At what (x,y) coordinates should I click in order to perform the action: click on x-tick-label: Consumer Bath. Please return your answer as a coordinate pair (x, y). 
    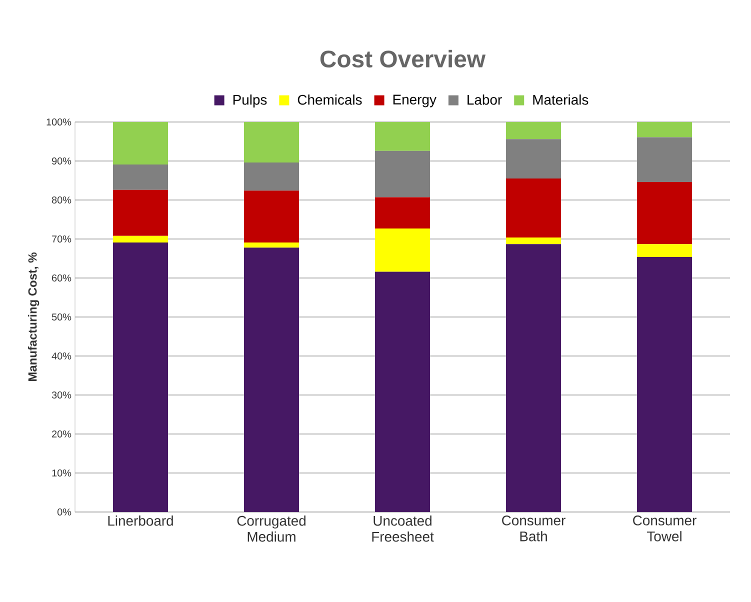
    Looking at the image, I should click on (534, 529).